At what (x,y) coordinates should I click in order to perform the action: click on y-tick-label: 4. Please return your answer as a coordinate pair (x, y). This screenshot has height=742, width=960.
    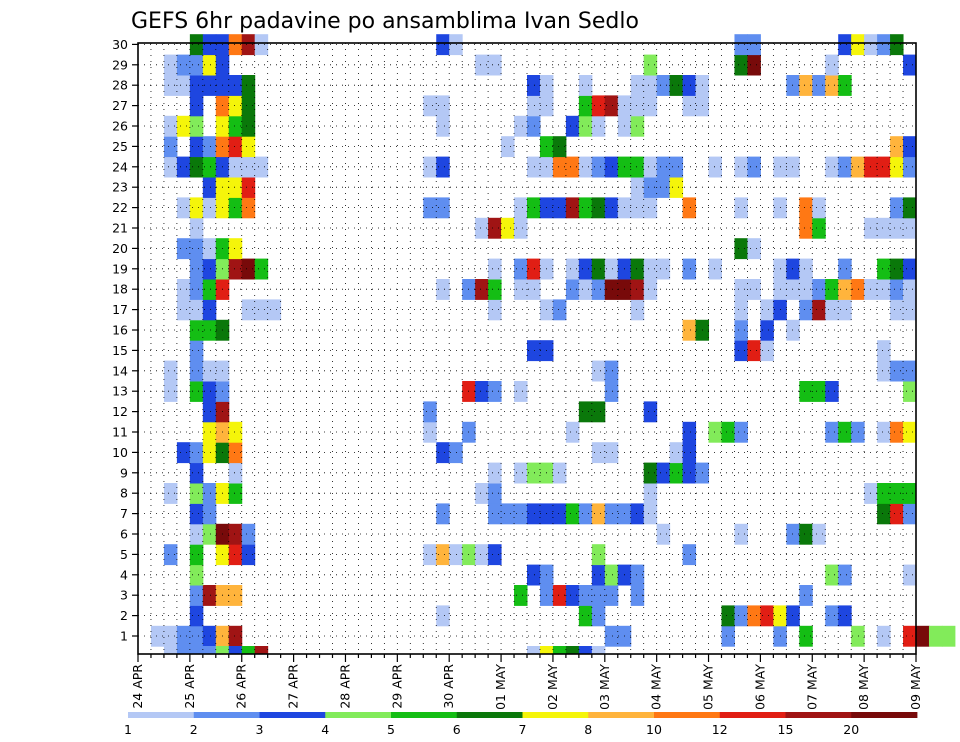
    Looking at the image, I should click on (124, 574).